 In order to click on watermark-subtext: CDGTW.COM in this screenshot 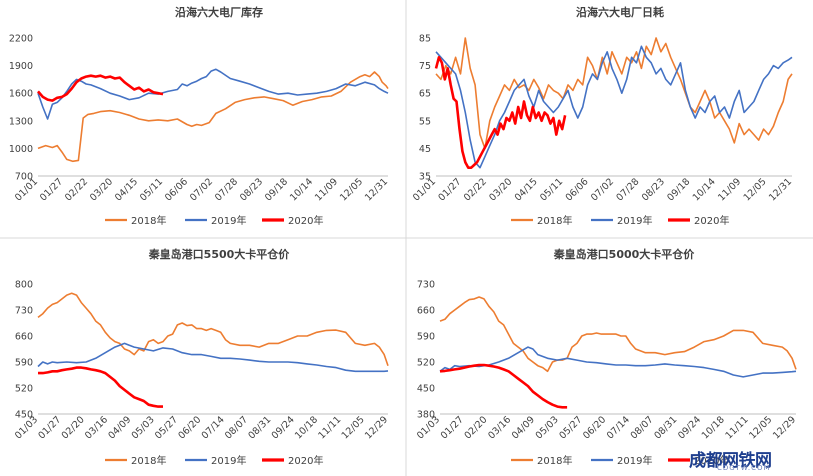, I will do `click(744, 468)`.